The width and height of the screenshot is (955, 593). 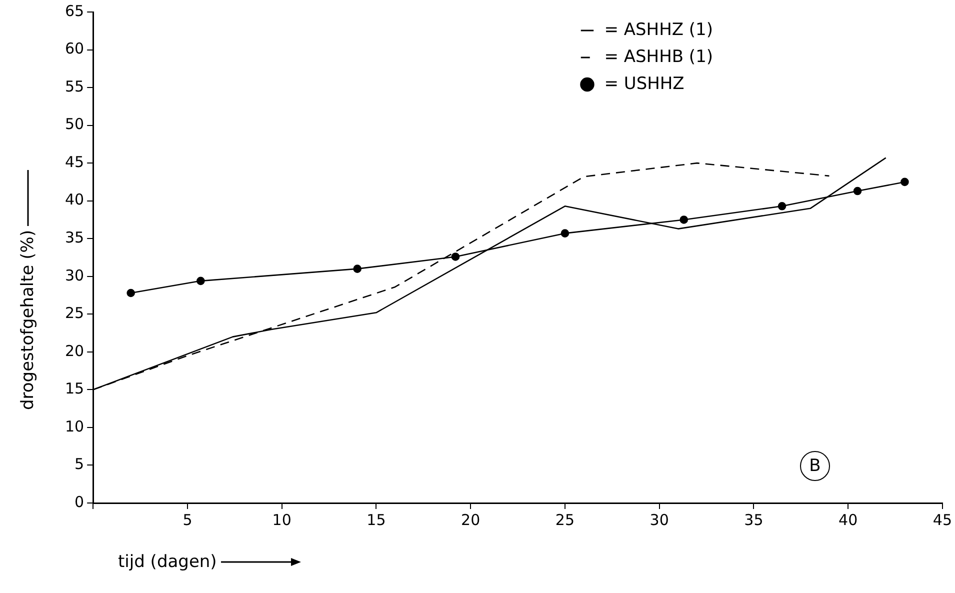 I want to click on x-tick-label: 40, so click(x=848, y=519).